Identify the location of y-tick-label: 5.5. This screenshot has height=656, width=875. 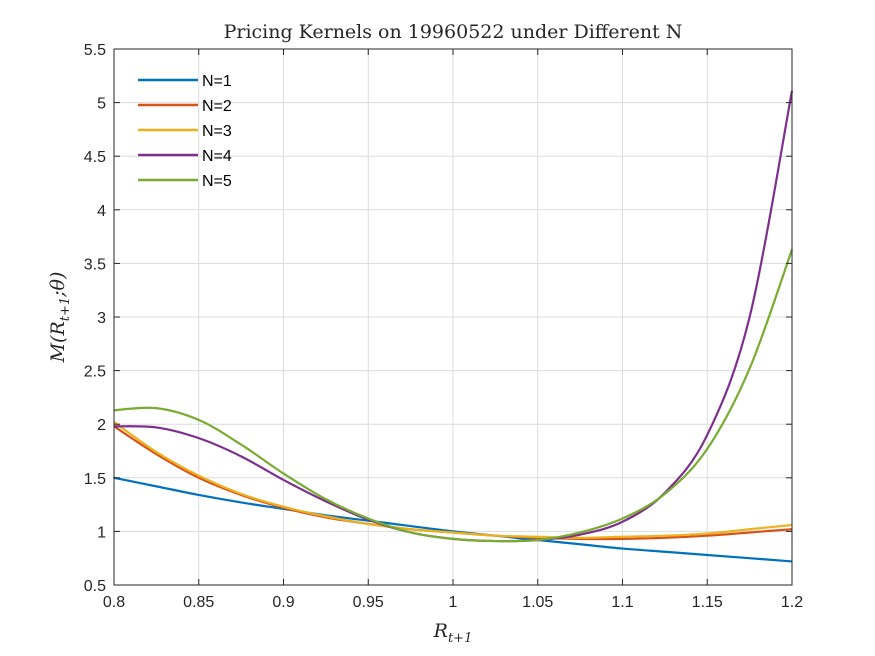
(95, 50).